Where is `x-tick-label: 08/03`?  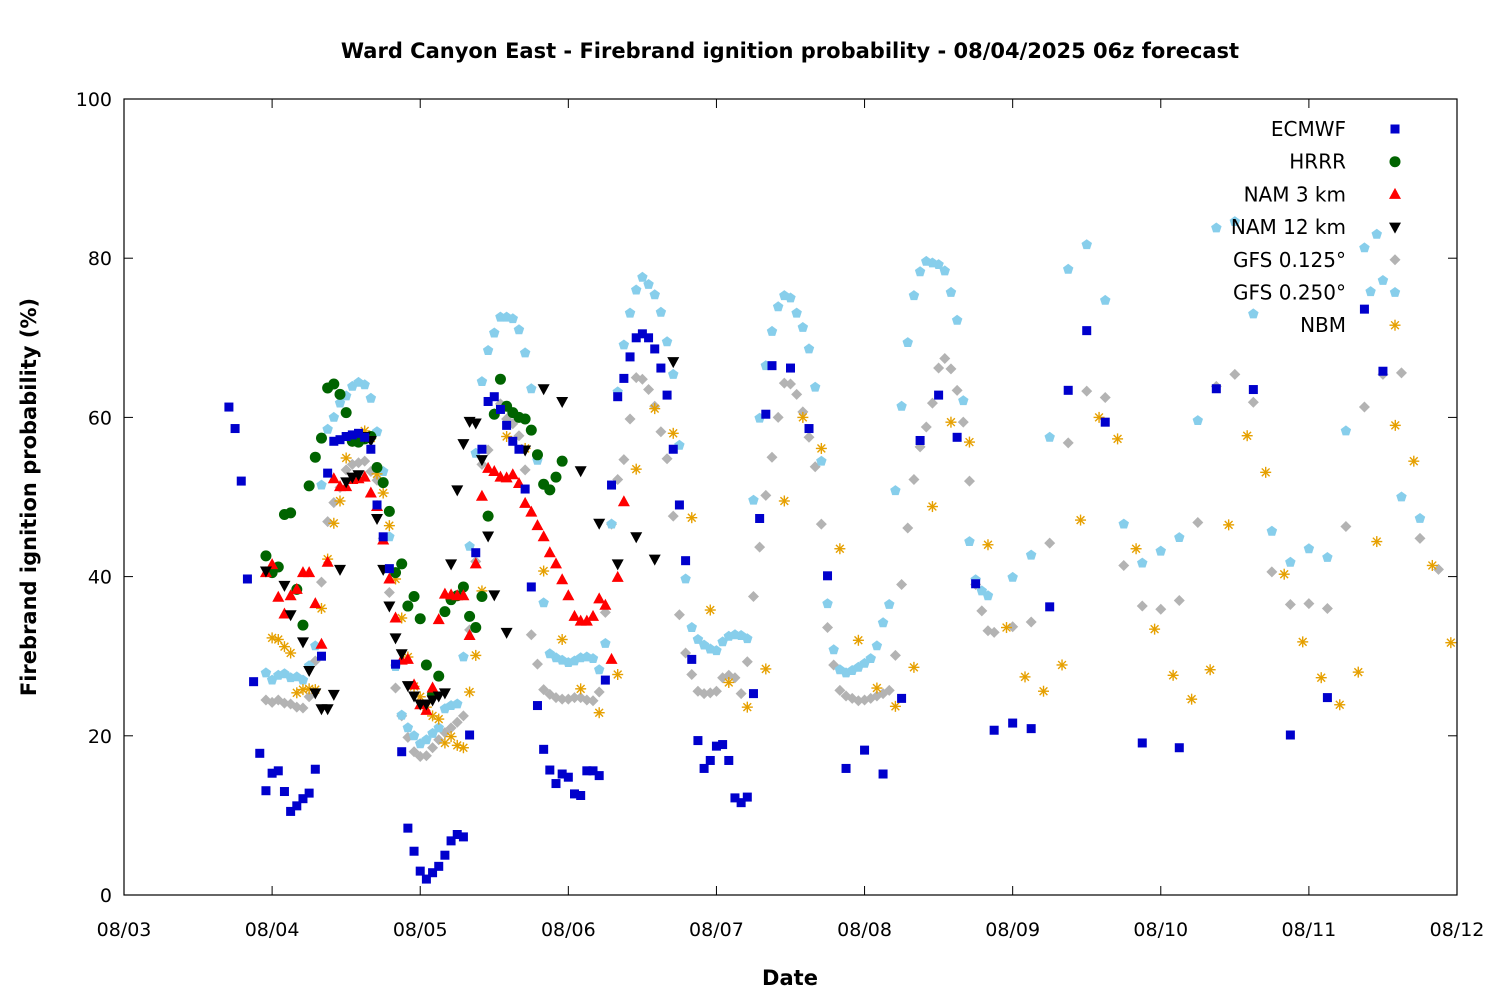 x-tick-label: 08/03 is located at coordinates (124, 930).